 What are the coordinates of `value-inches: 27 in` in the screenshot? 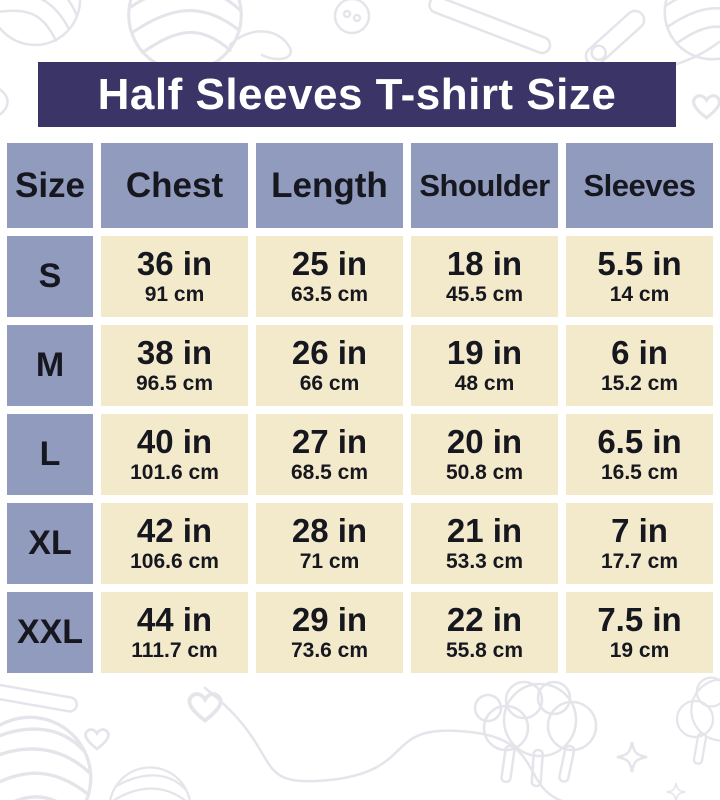 It's located at (329, 442).